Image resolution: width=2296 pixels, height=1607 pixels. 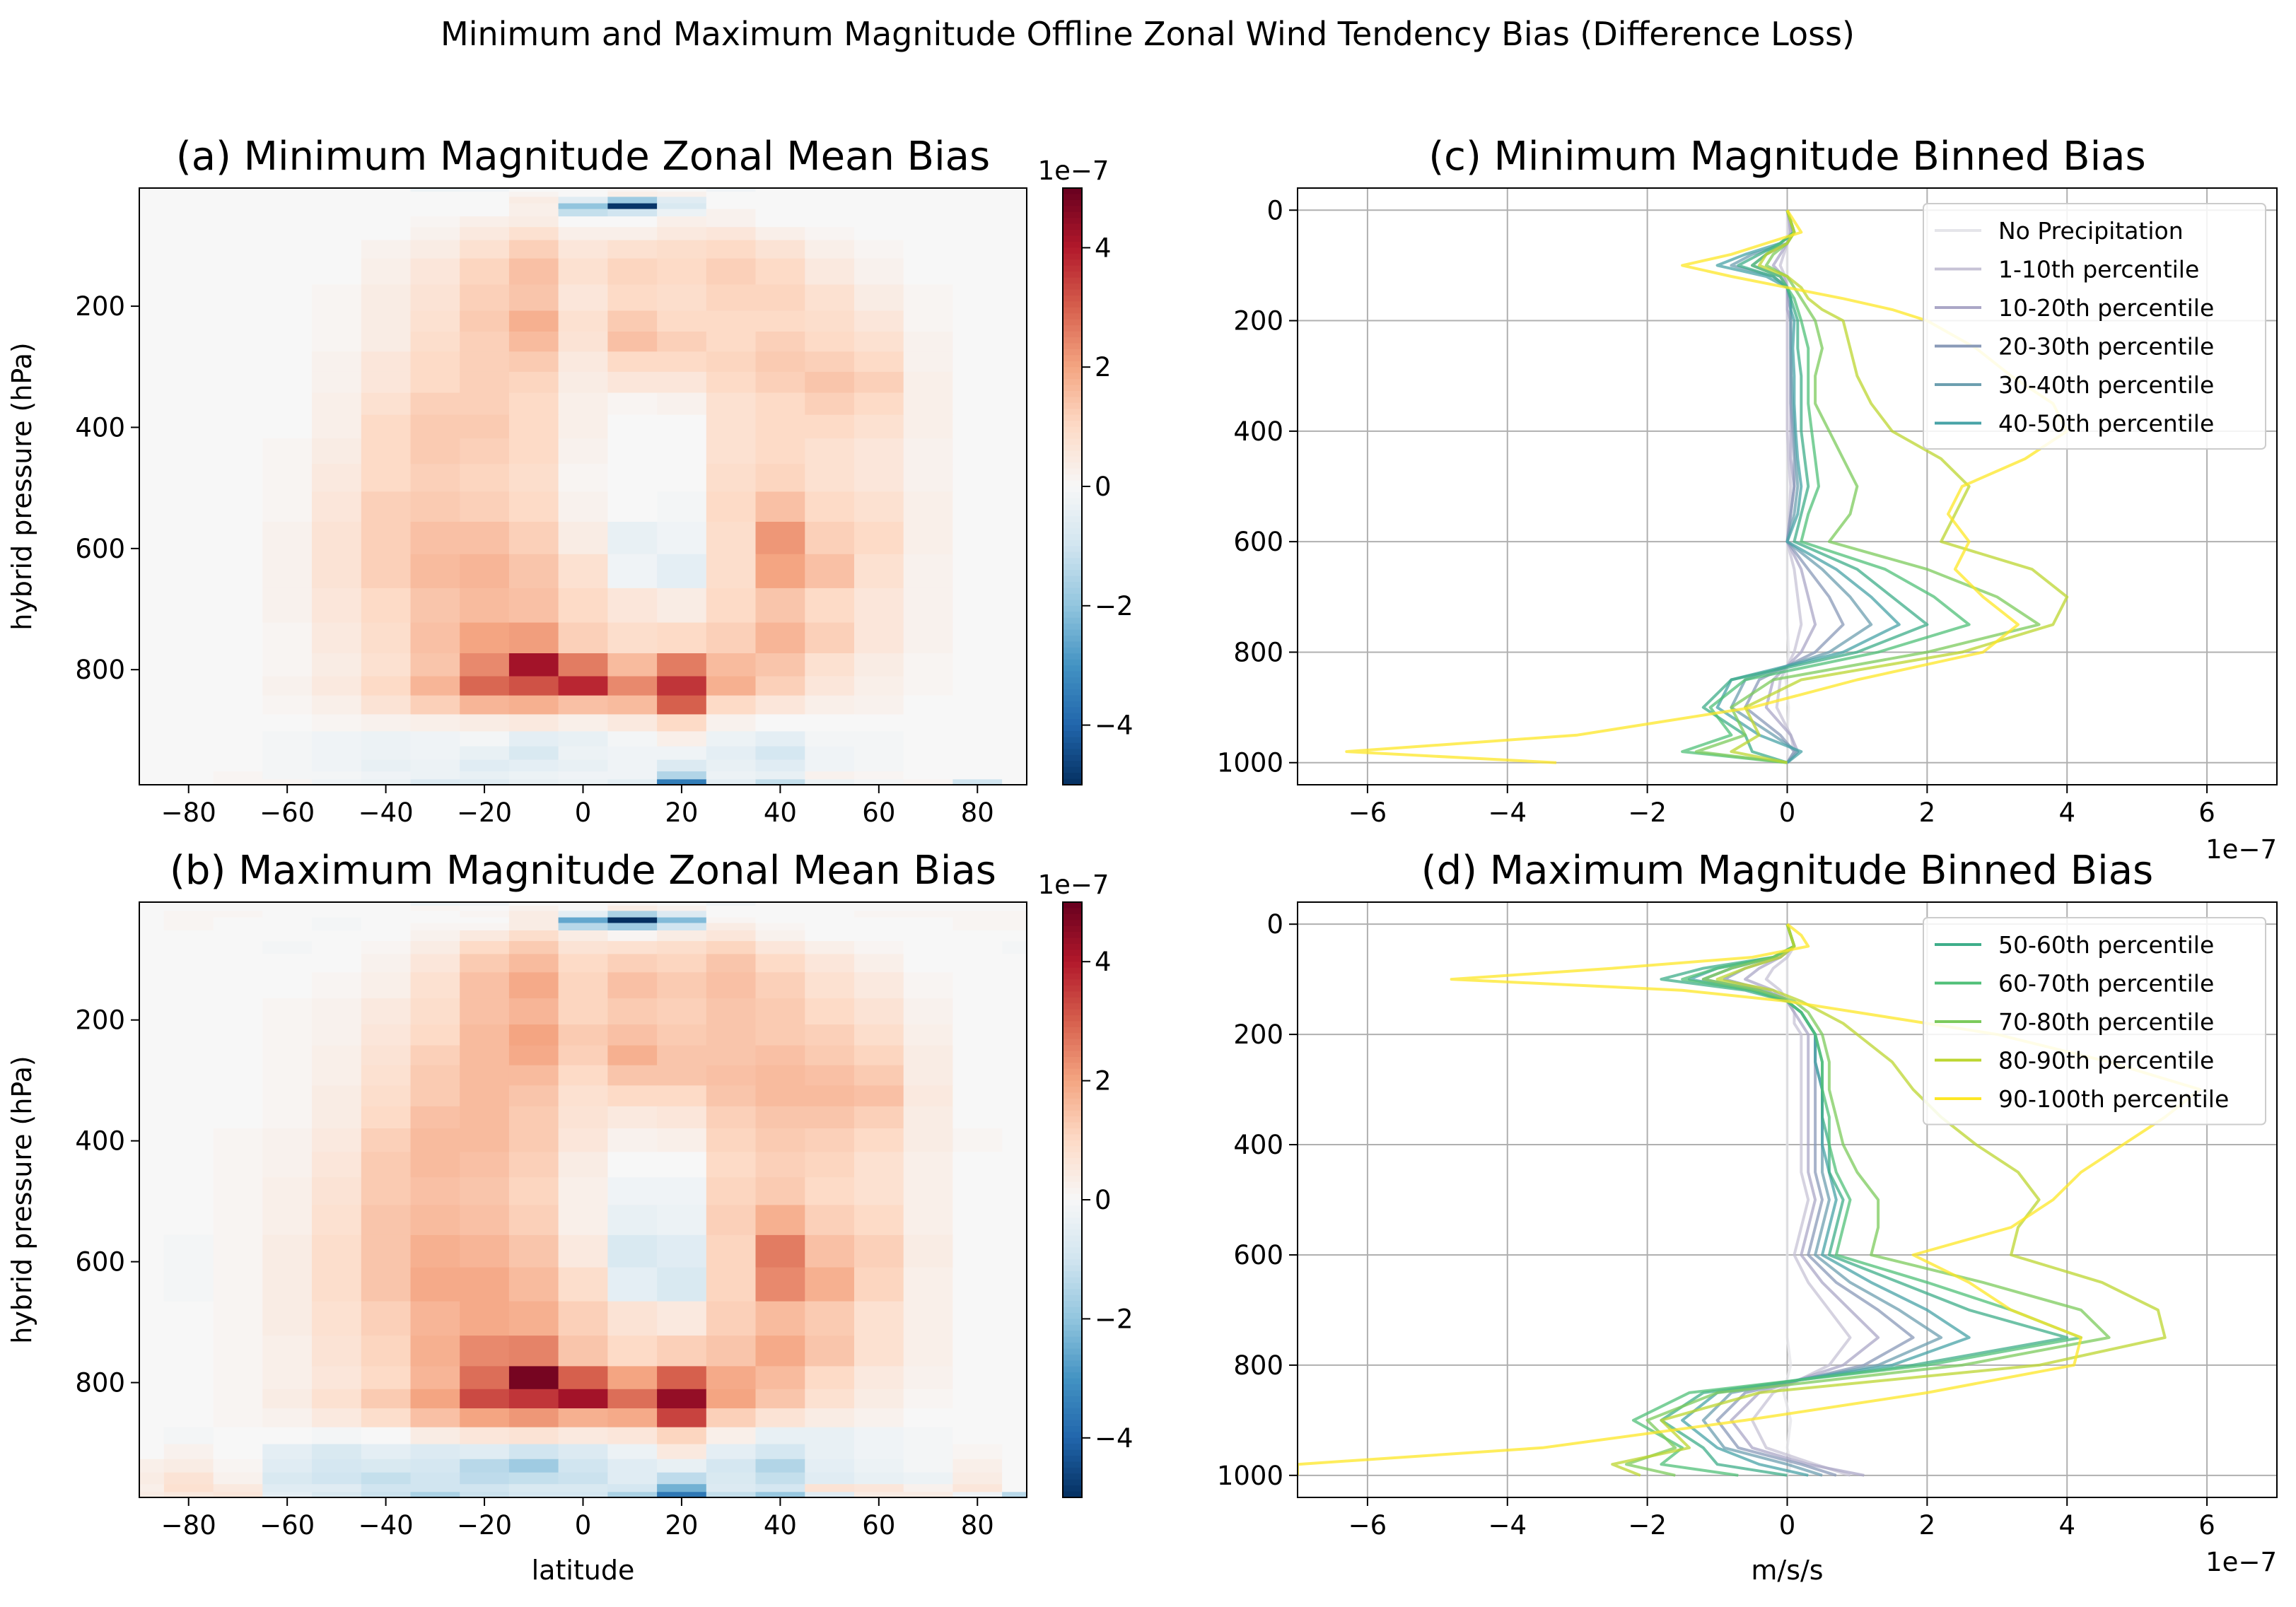 I want to click on heatmap-cells, so click(x=583, y=487).